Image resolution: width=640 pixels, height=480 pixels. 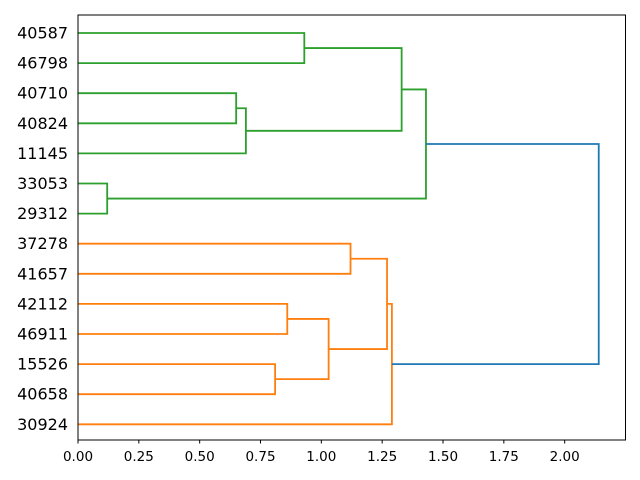 What do you see at coordinates (565, 457) in the screenshot?
I see `x-tick-label: 2.00` at bounding box center [565, 457].